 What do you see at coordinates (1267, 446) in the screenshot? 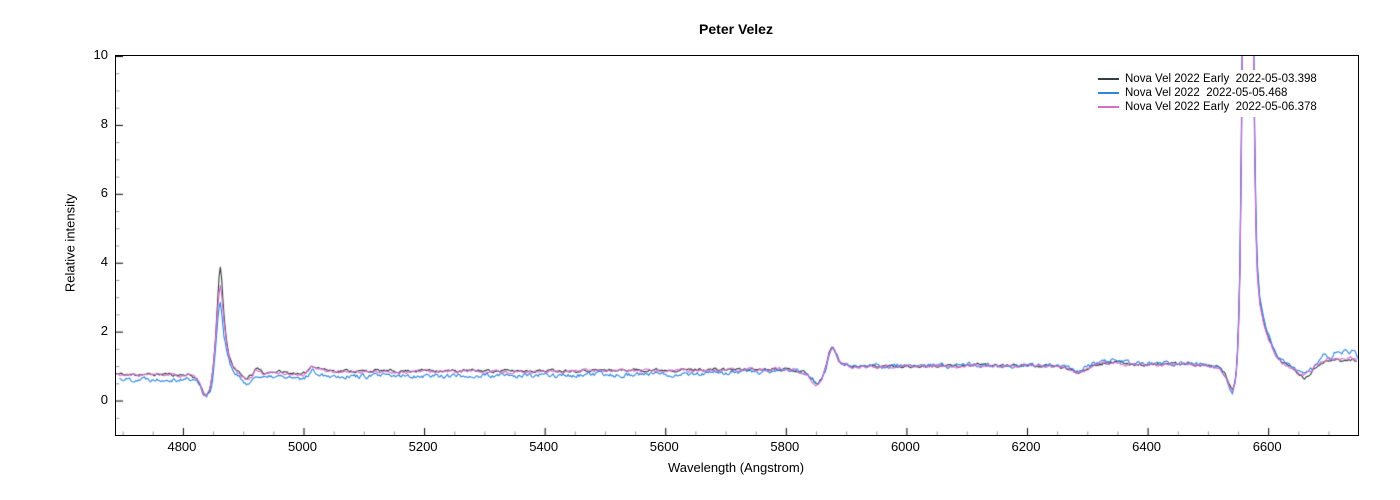
I see `x-tick-label: 6600` at bounding box center [1267, 446].